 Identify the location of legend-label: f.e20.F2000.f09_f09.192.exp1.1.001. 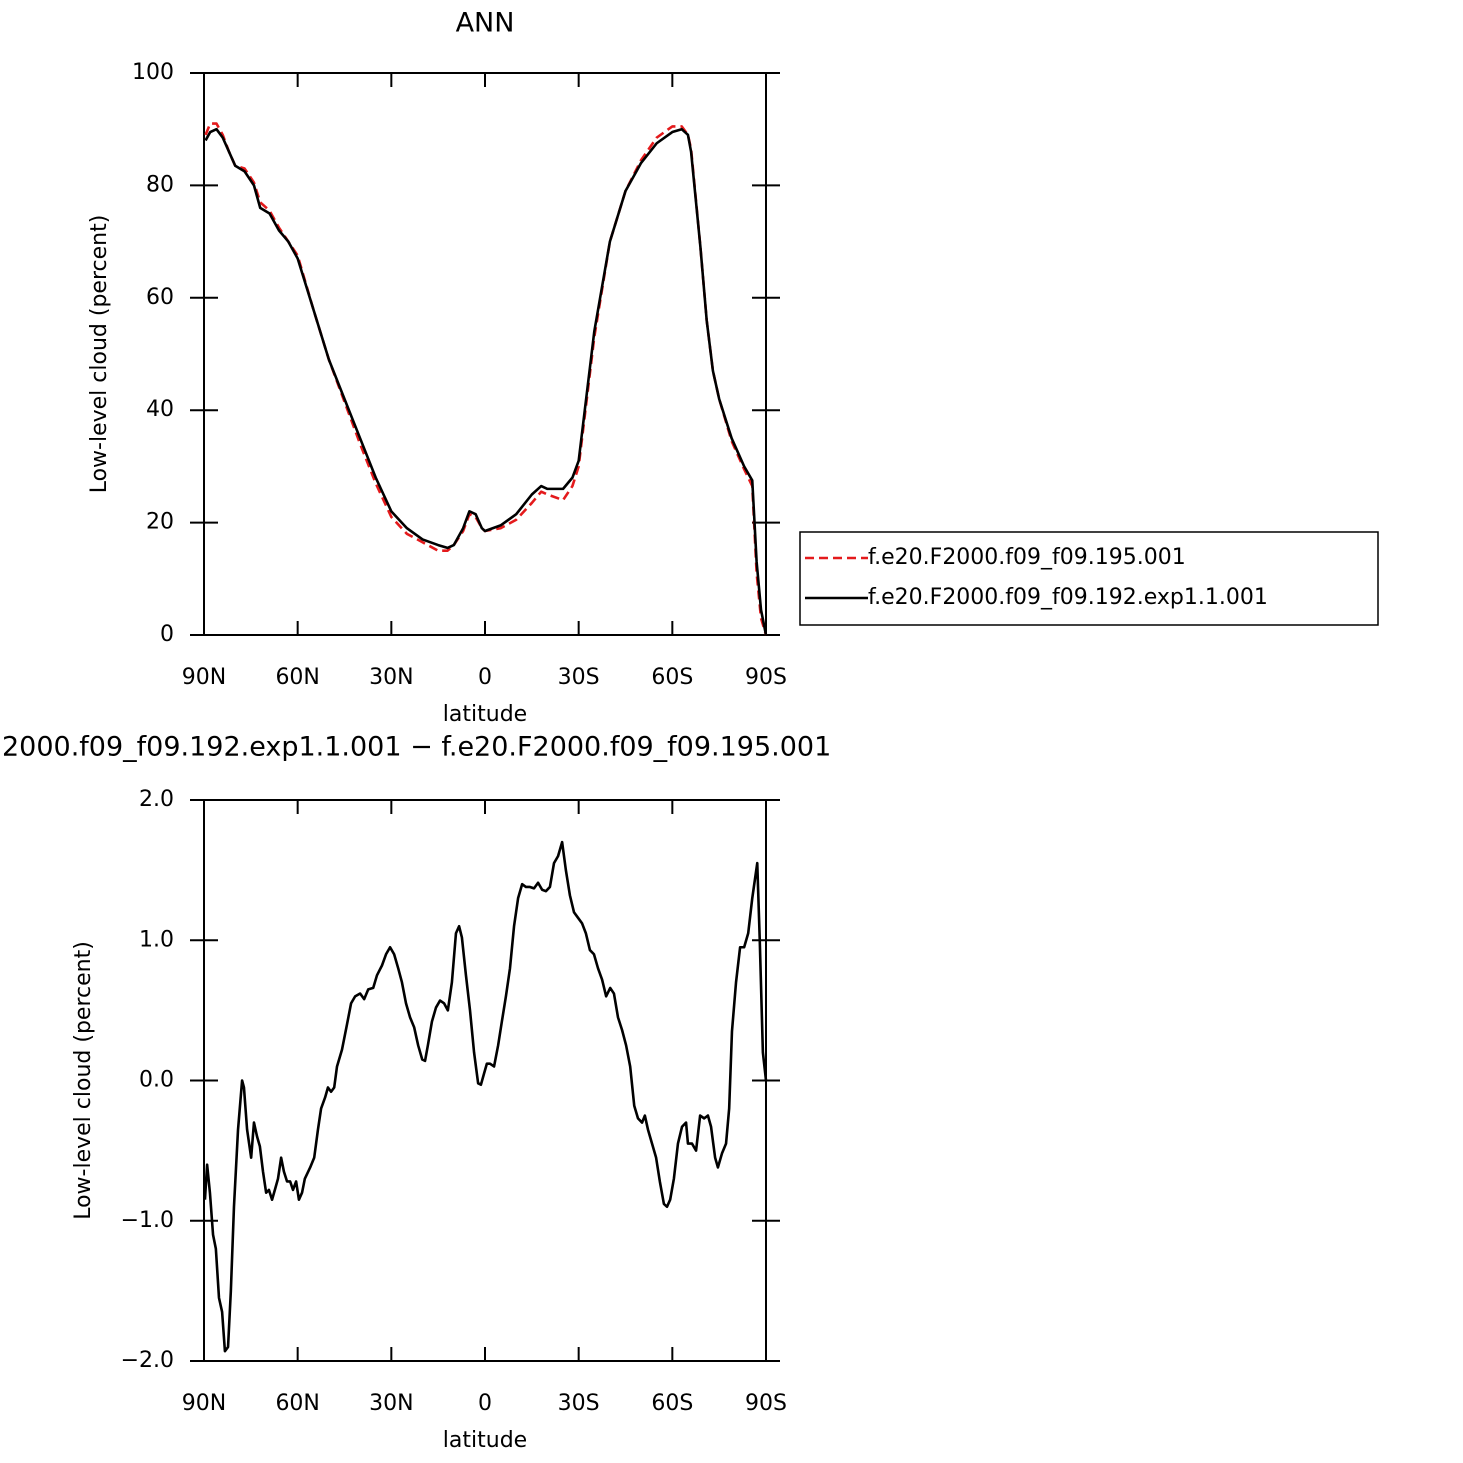
(1068, 597).